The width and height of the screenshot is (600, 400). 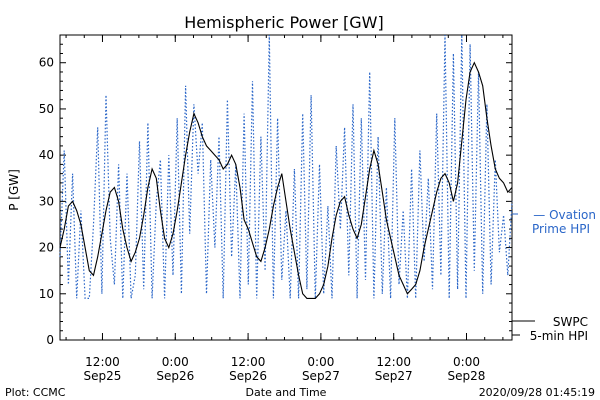 I want to click on y-tick-label: 50, so click(x=46, y=109).